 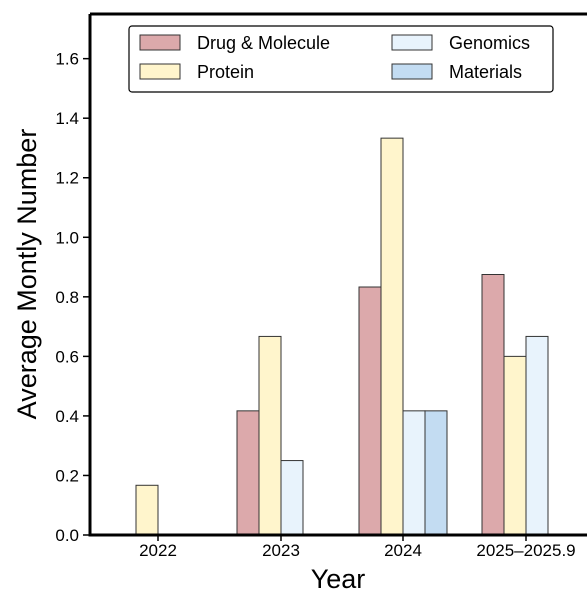 I want to click on legend: Drug & Molecule Protein Genomics Materials, so click(x=341, y=59).